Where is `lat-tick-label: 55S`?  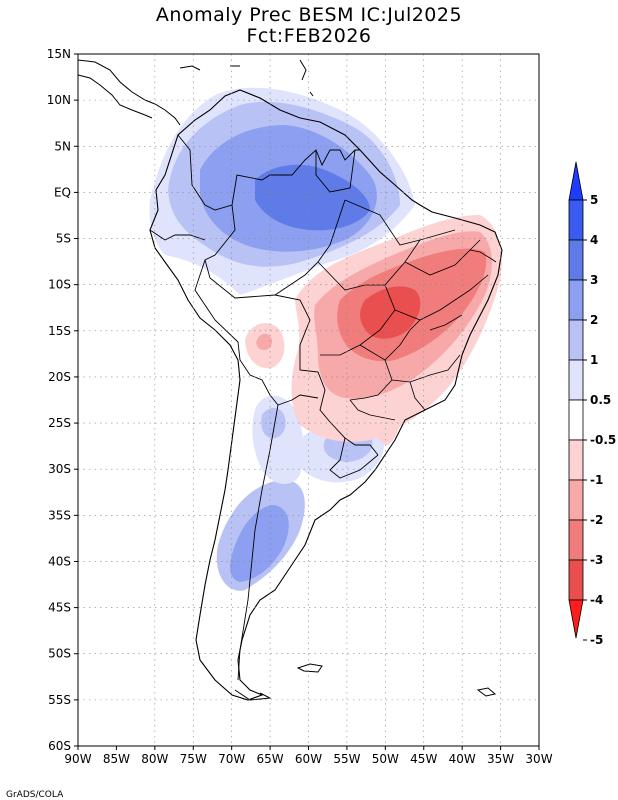
lat-tick-label: 55S is located at coordinates (59, 700).